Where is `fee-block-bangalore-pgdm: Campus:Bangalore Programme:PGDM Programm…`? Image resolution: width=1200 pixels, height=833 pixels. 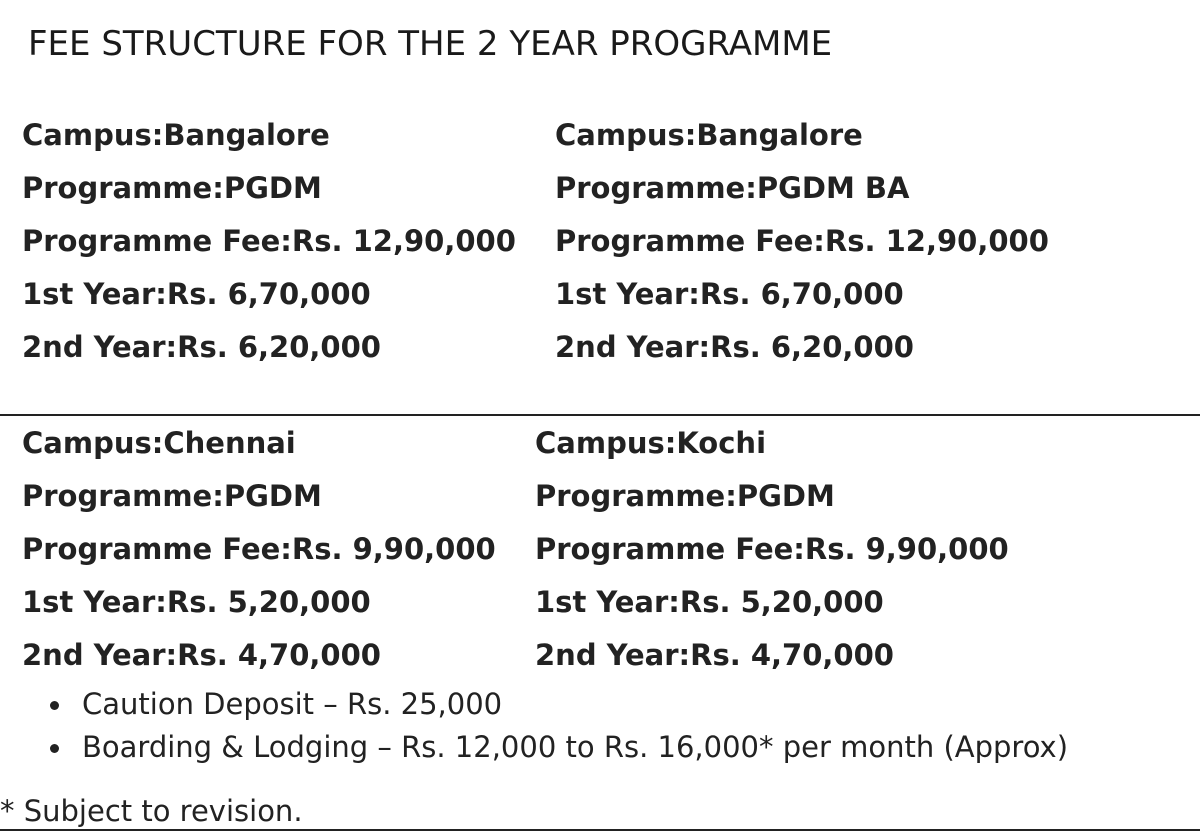
fee-block-bangalore-pgdm: Campus:Bangalore Programme:PGDM Programm… is located at coordinates (269, 241).